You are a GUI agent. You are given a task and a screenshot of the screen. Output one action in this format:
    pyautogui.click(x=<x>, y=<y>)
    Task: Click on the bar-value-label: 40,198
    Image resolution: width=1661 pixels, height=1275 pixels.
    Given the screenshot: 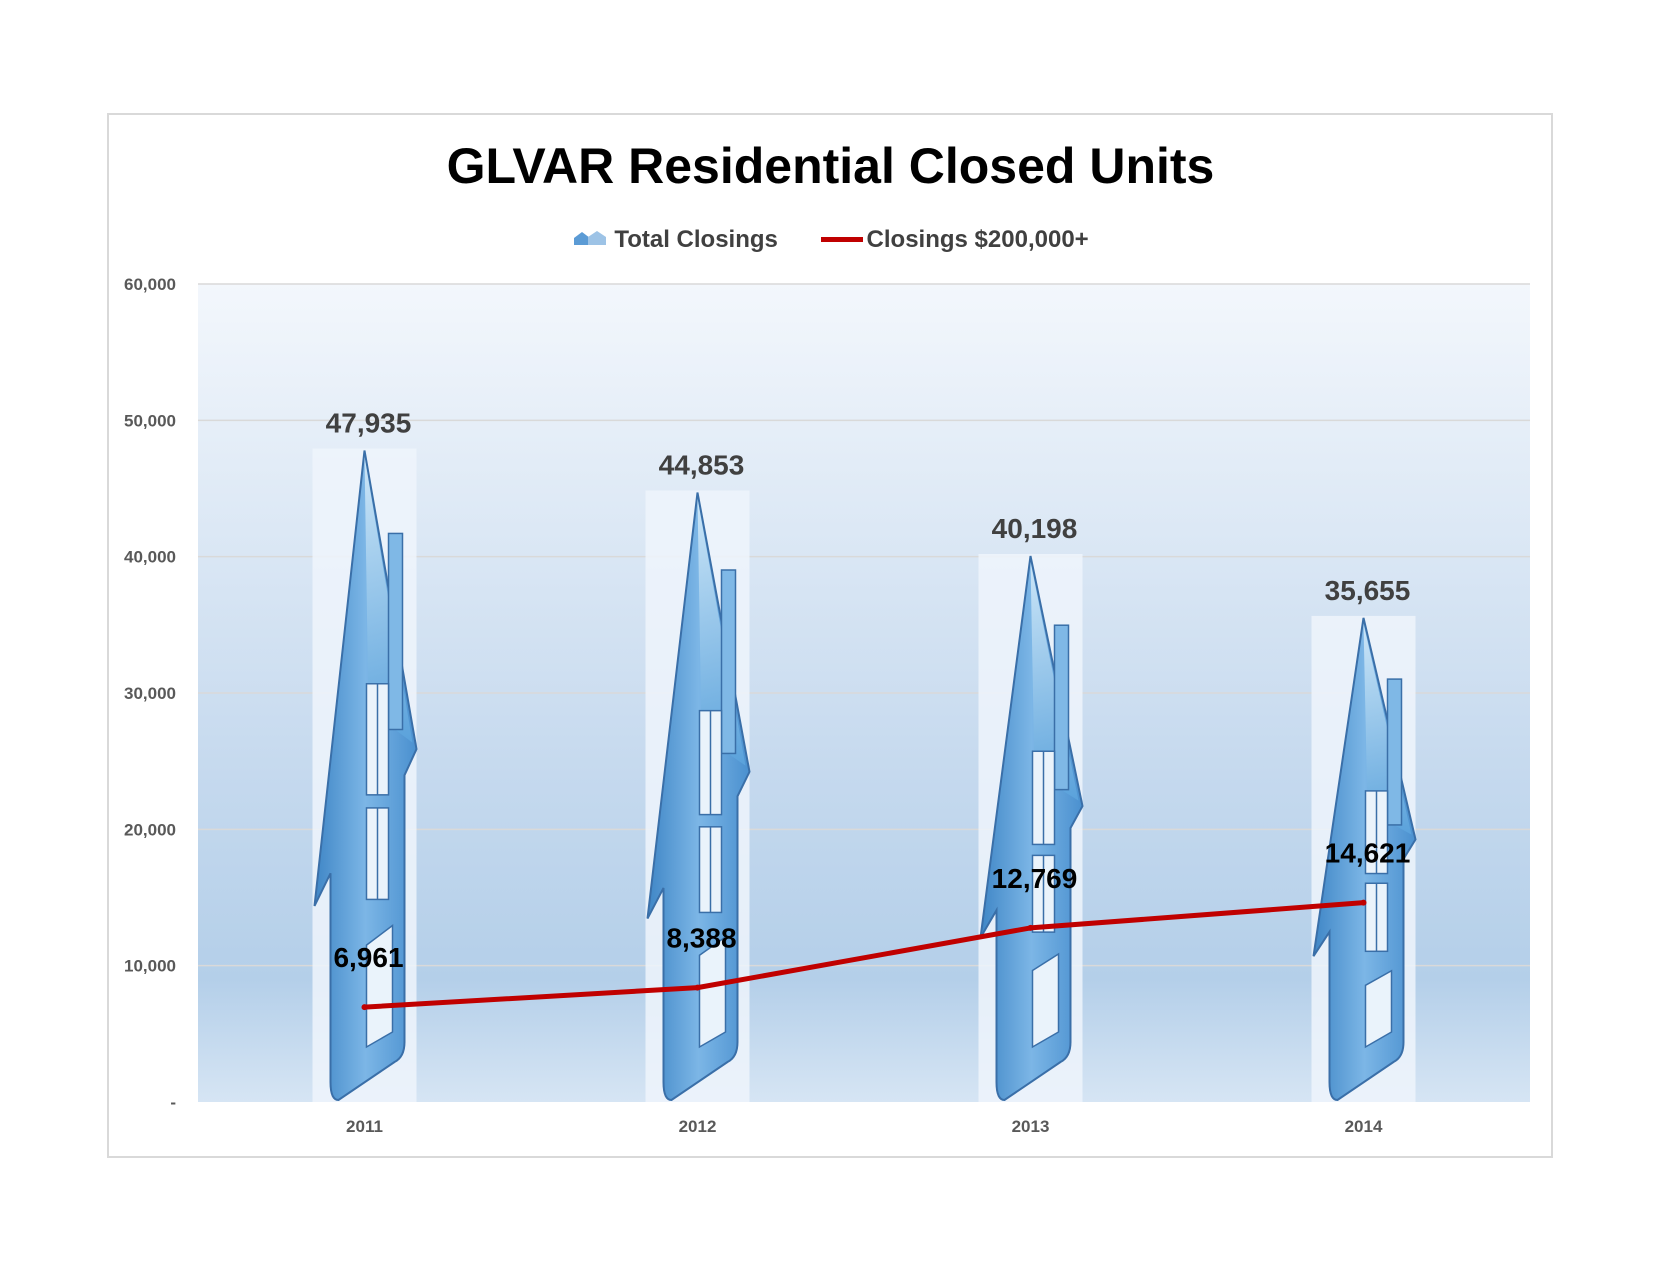 What is the action you would take?
    pyautogui.click(x=1035, y=528)
    